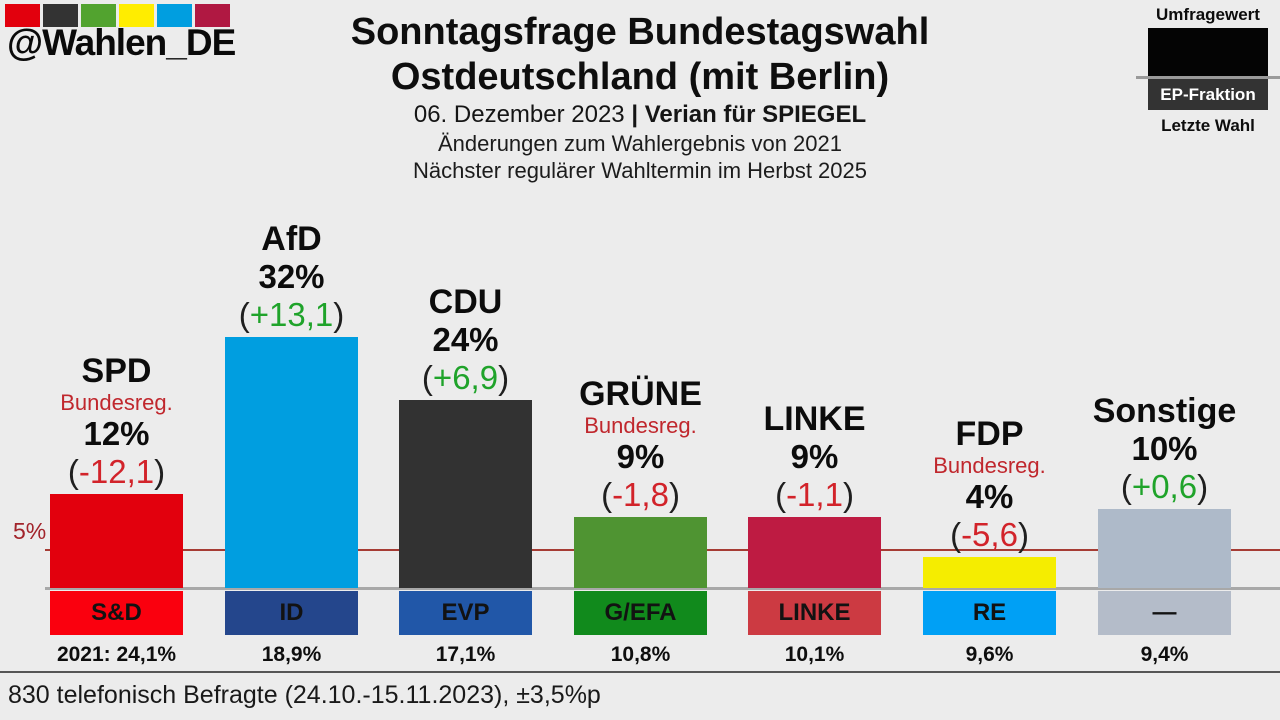 The image size is (1280, 720). What do you see at coordinates (291, 613) in the screenshot?
I see `ep-group-box-afd: ID` at bounding box center [291, 613].